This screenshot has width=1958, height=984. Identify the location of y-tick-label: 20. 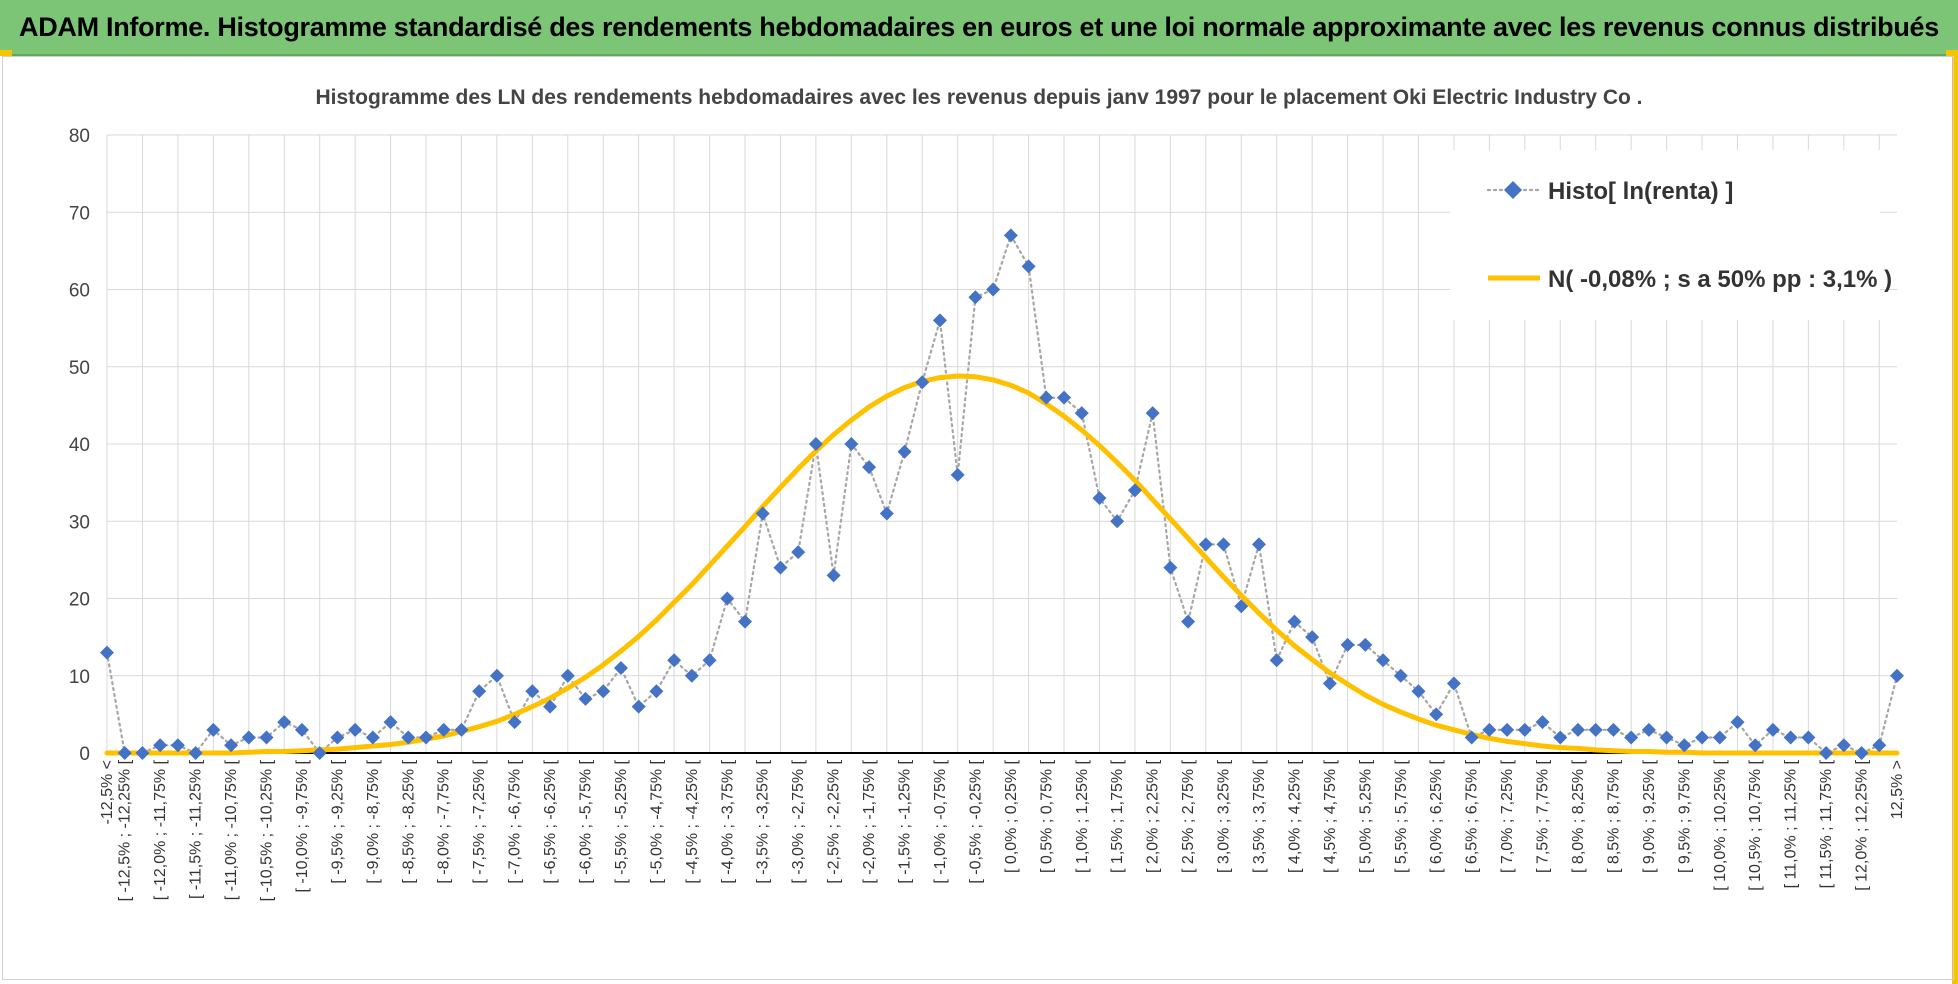
(79, 600).